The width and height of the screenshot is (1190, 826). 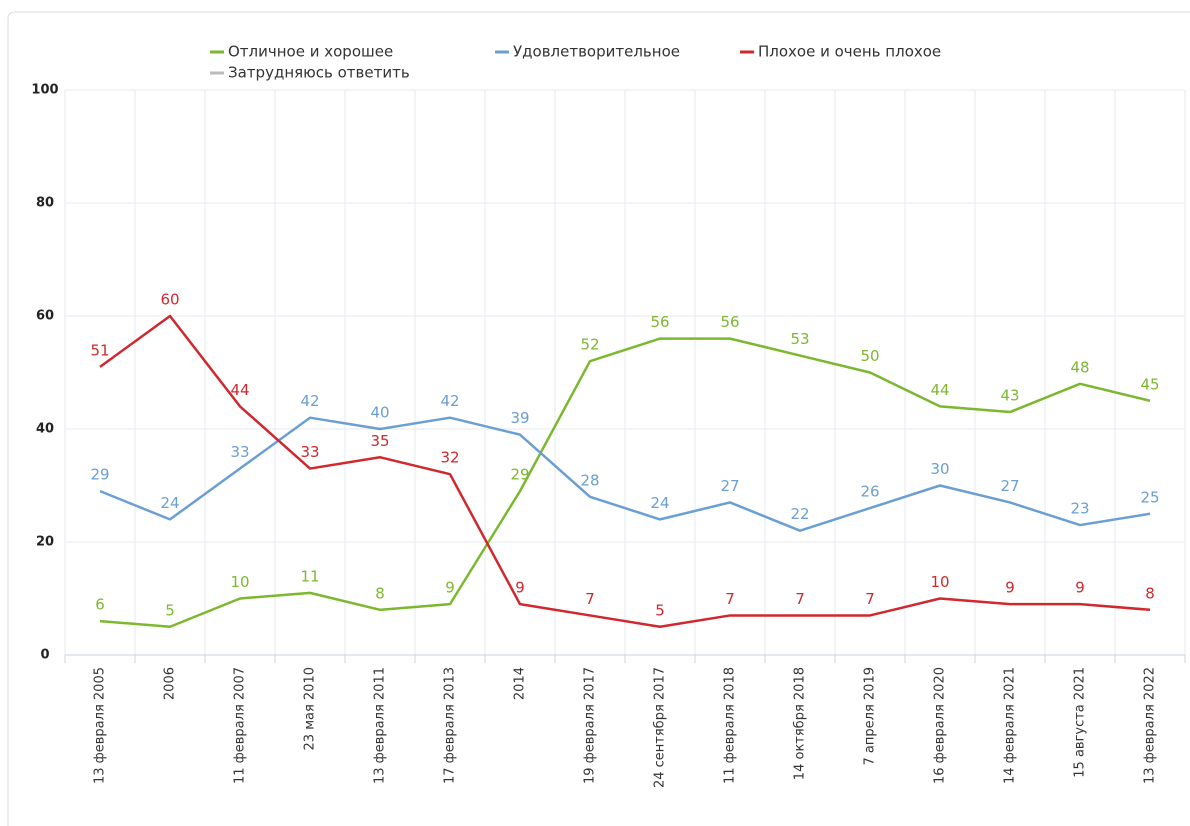 I want to click on data-label: 43, so click(x=1009, y=396).